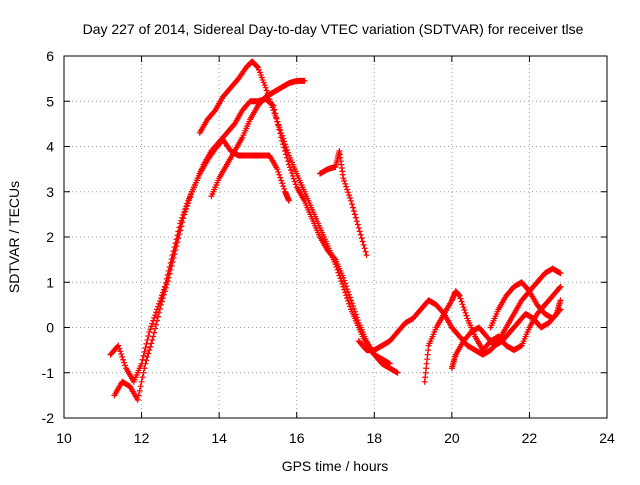 This screenshot has width=640, height=485. Describe the element at coordinates (335, 466) in the screenshot. I see `x-axis-label: GPS time / hours` at that location.